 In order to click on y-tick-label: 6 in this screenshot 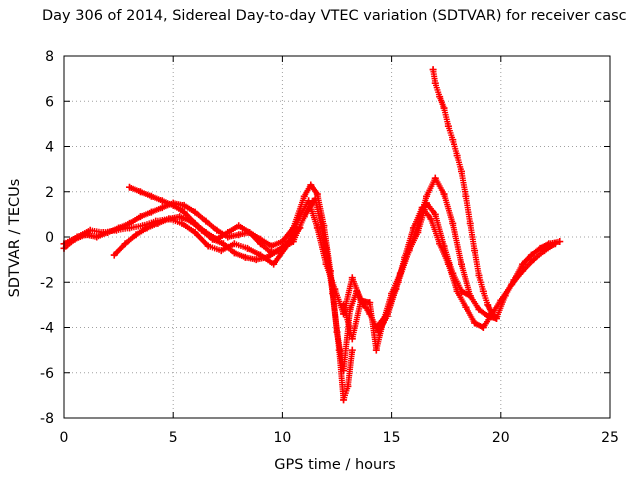, I will do `click(49, 102)`.